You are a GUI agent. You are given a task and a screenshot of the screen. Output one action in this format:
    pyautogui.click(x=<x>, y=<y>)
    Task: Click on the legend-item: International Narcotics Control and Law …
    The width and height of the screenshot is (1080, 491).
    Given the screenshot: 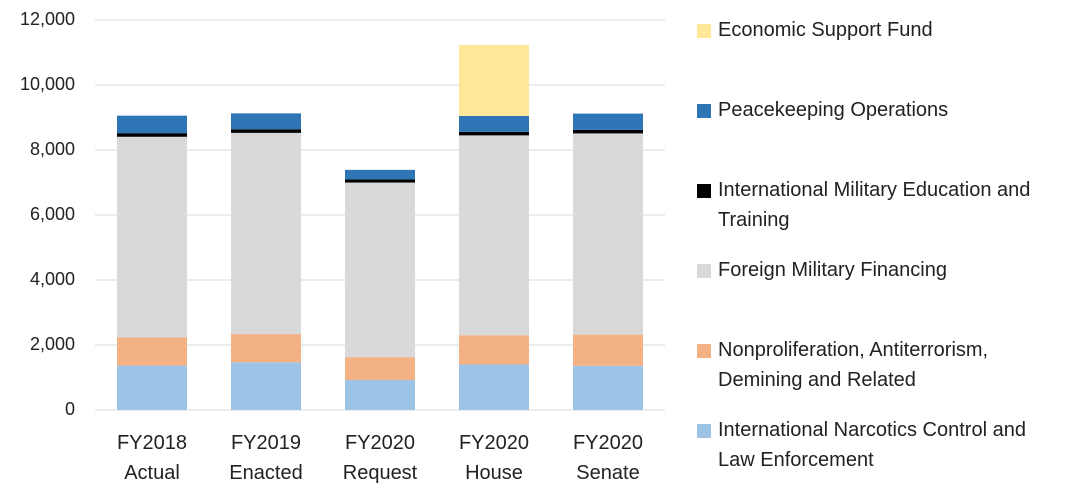 What is the action you would take?
    pyautogui.click(x=868, y=445)
    